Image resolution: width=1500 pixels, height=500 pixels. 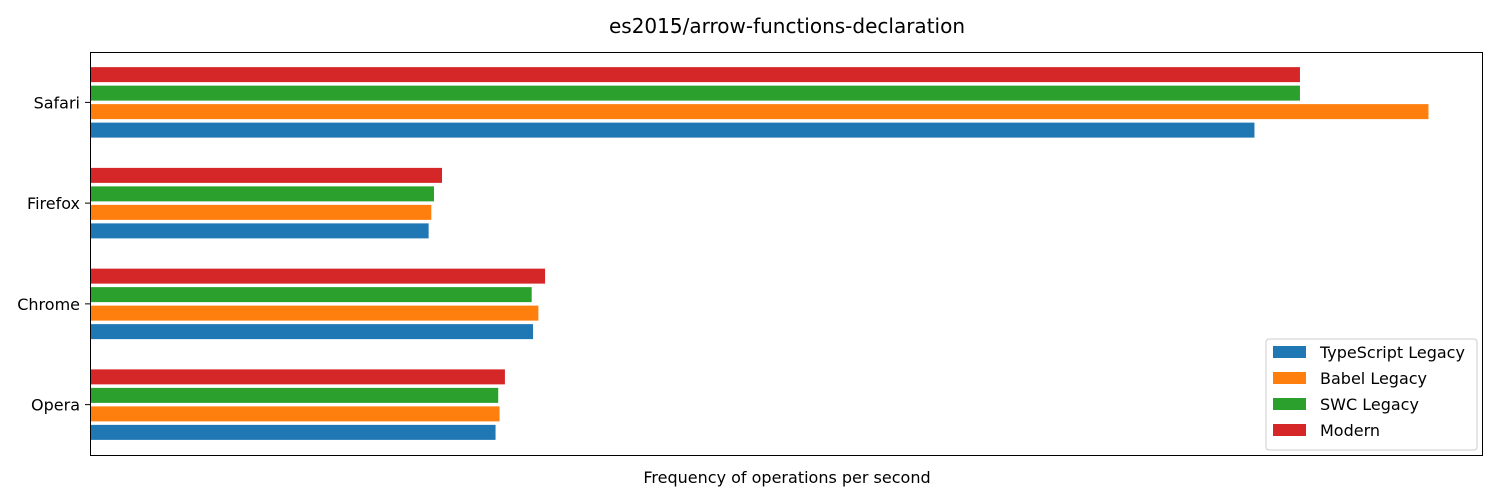 What do you see at coordinates (314, 313) in the screenshot?
I see `bar-chrome-babel-legacy` at bounding box center [314, 313].